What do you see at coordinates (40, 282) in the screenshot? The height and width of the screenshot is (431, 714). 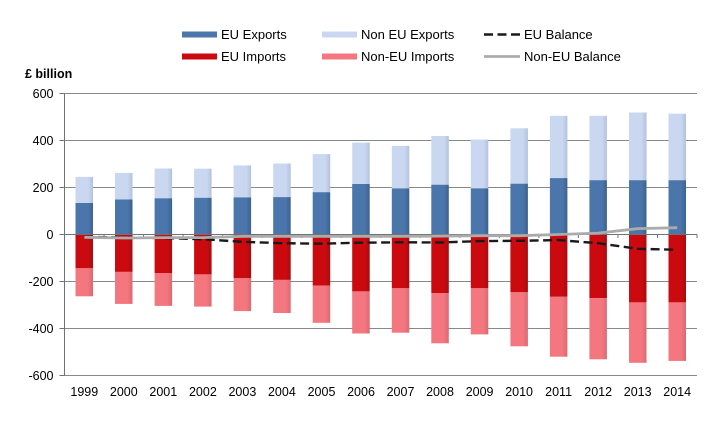 I see `svg-text: -200` at bounding box center [40, 282].